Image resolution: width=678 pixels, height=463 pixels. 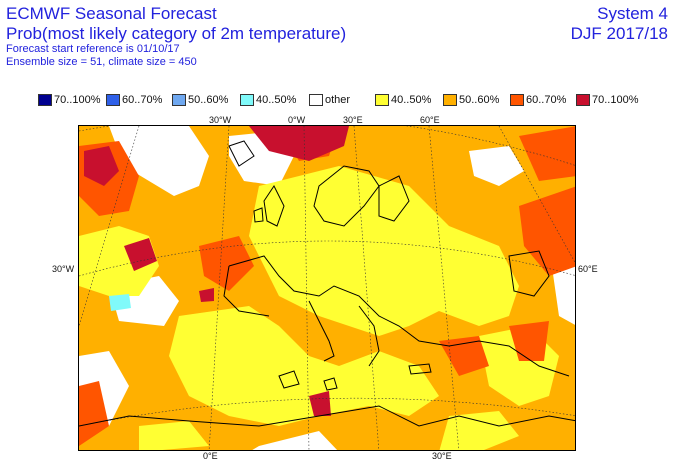 What do you see at coordinates (210, 456) in the screenshot?
I see `tick-label-bottom: 0°E` at bounding box center [210, 456].